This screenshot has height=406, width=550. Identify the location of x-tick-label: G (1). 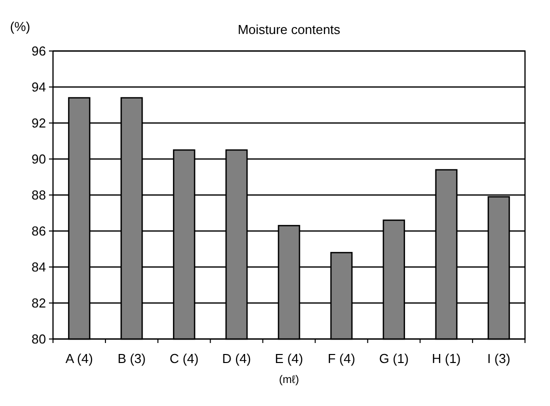
(394, 358).